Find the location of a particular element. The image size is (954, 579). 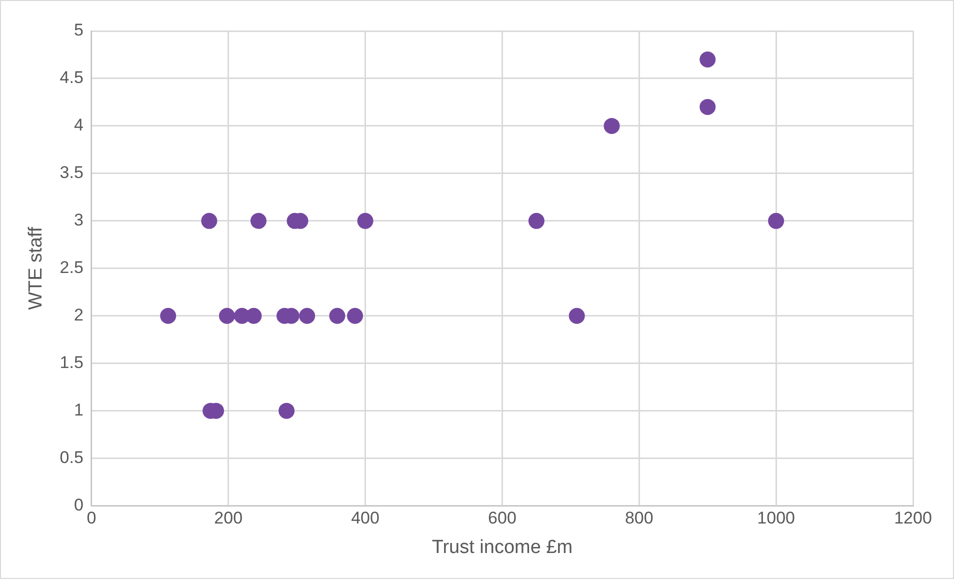

x-tick-label: 400 is located at coordinates (365, 518).